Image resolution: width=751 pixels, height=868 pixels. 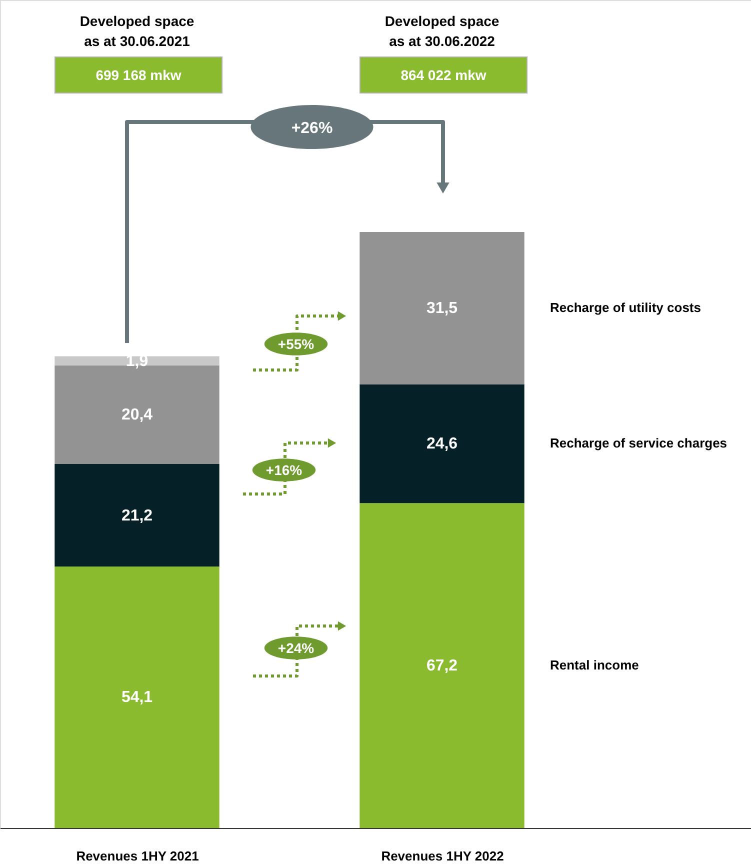 I want to click on text: +26%, so click(x=312, y=128).